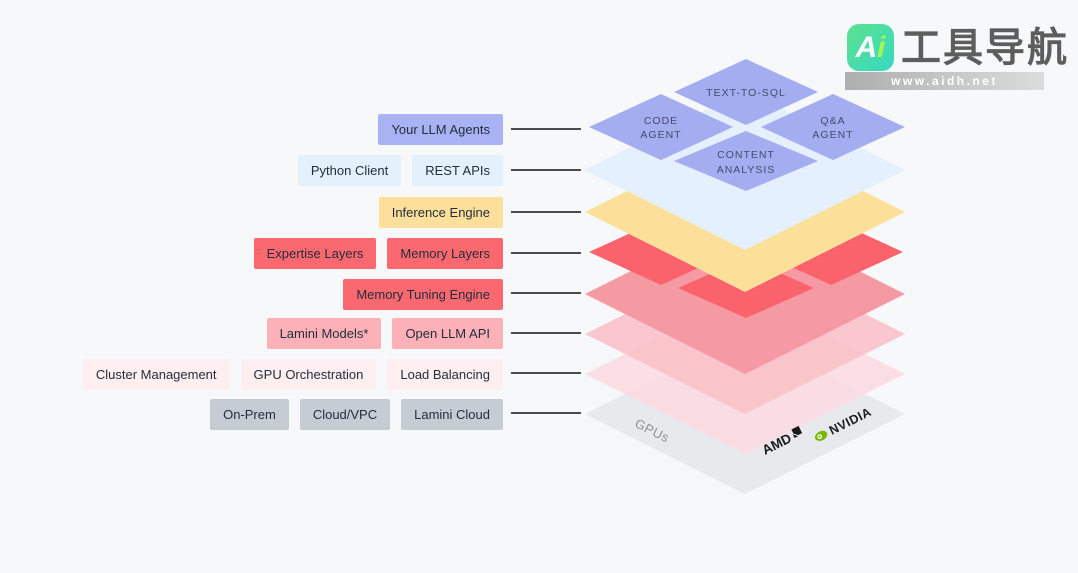  What do you see at coordinates (985, 47) in the screenshot?
I see `brand-title: 工具导航` at bounding box center [985, 47].